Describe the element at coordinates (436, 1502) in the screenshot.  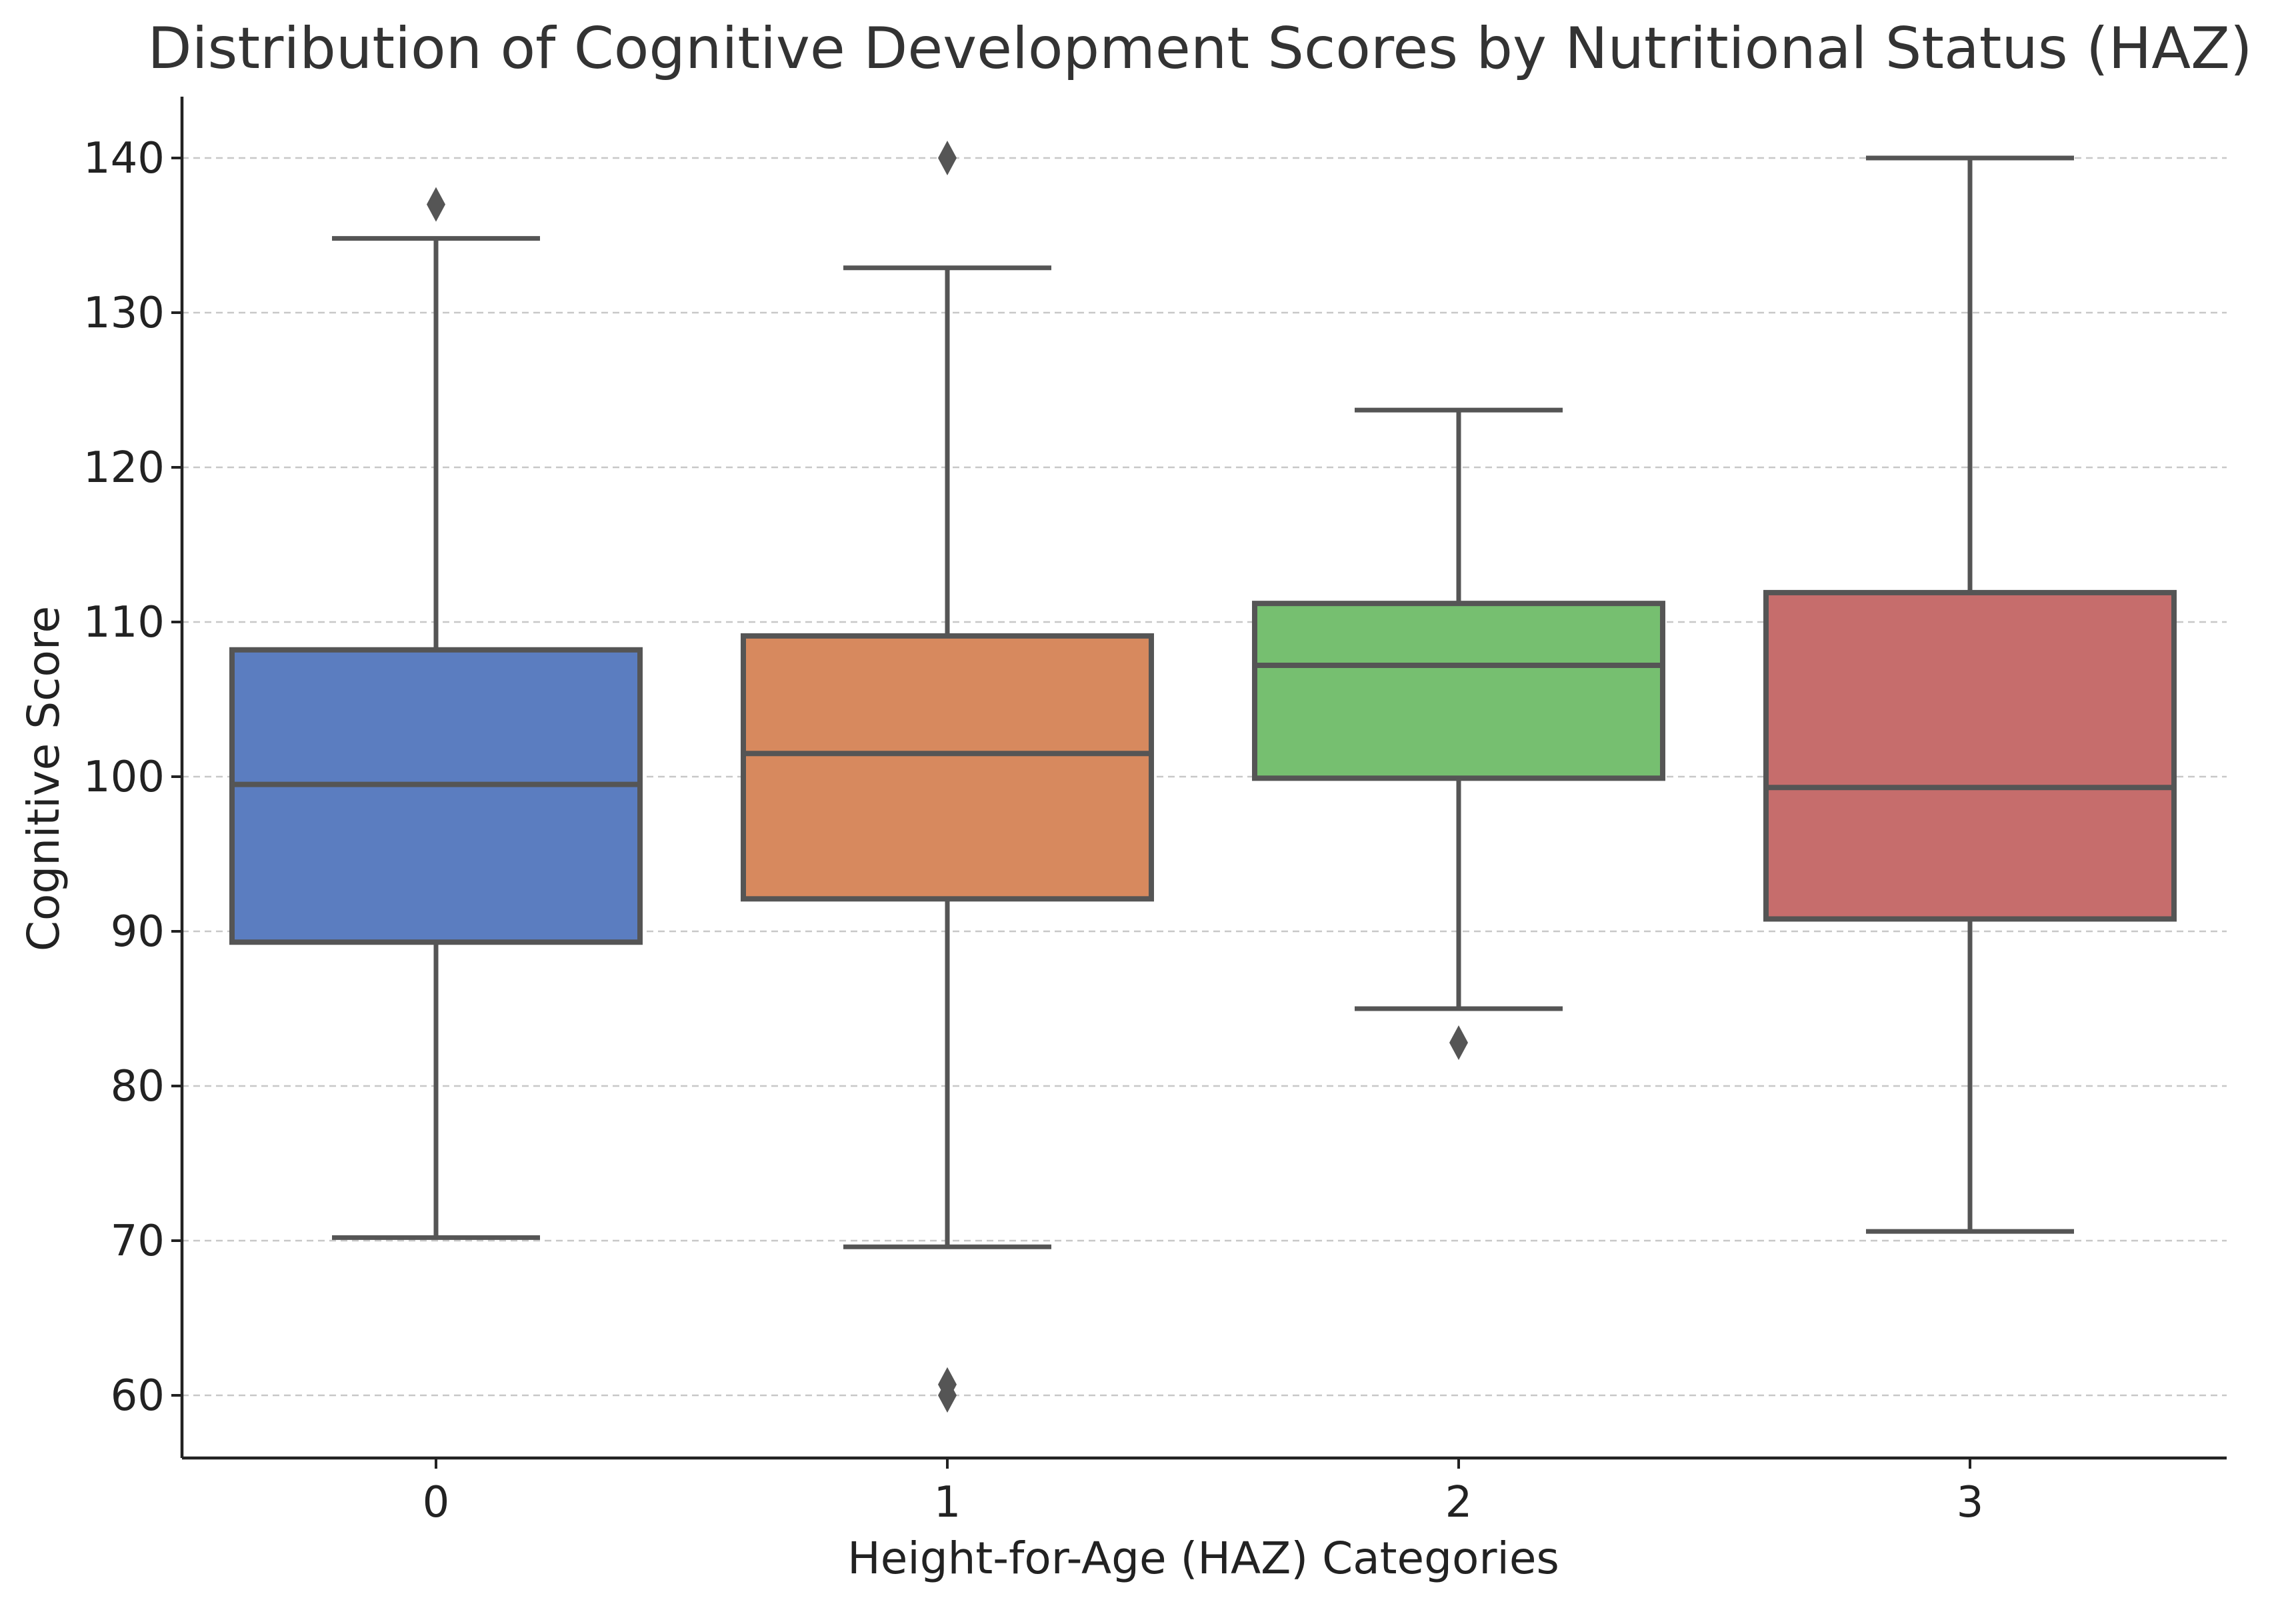
I see `x-tick-label: 0` at that location.